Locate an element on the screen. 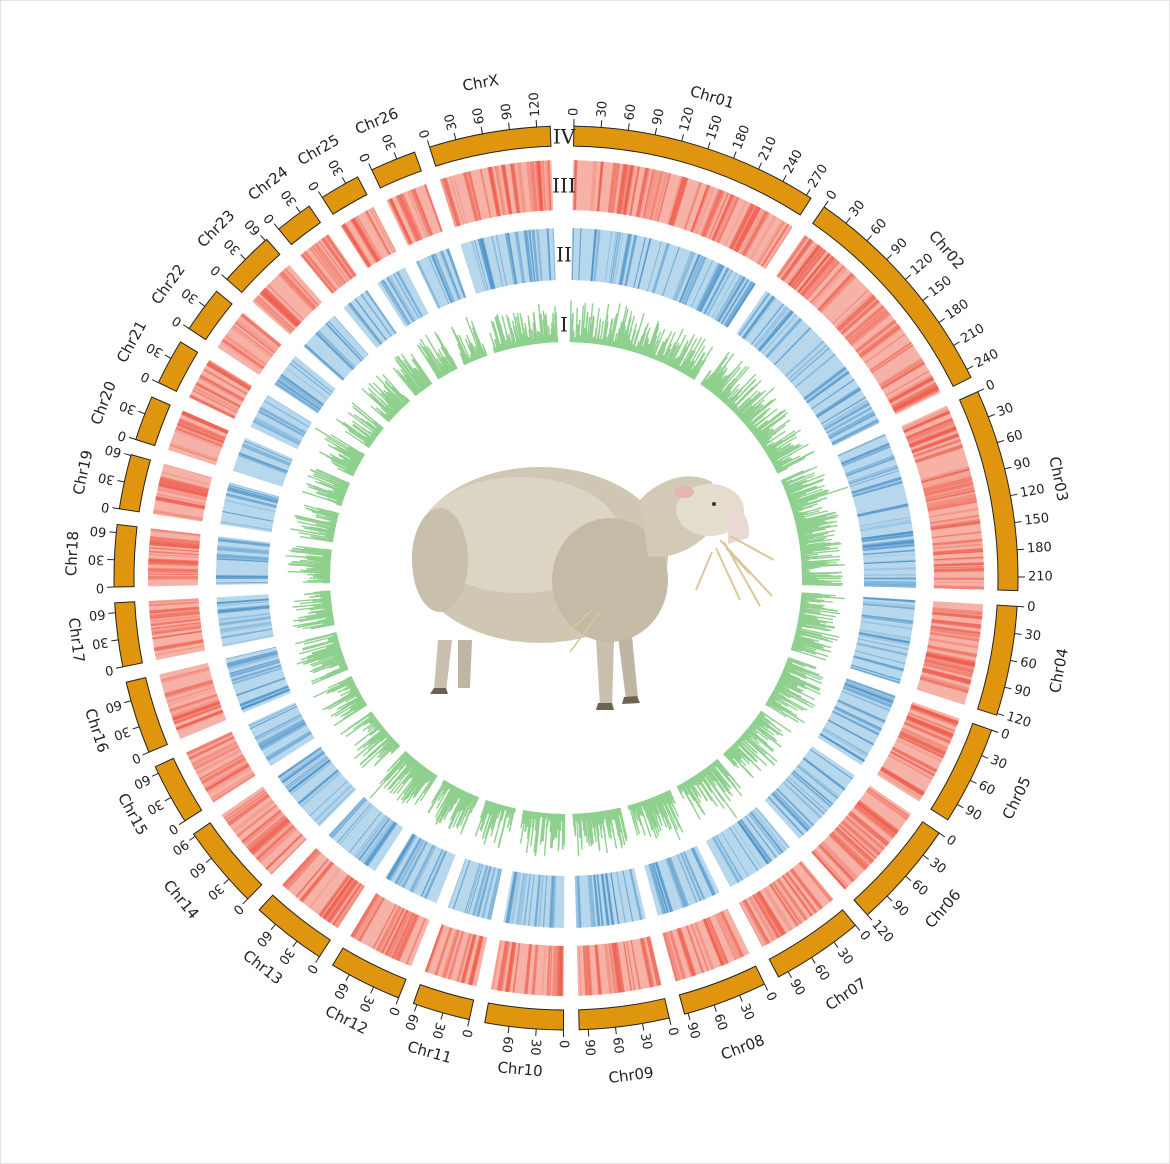 The height and width of the screenshot is (1164, 1170). chromosome-label-chr10: Chr10 is located at coordinates (520, 1069).